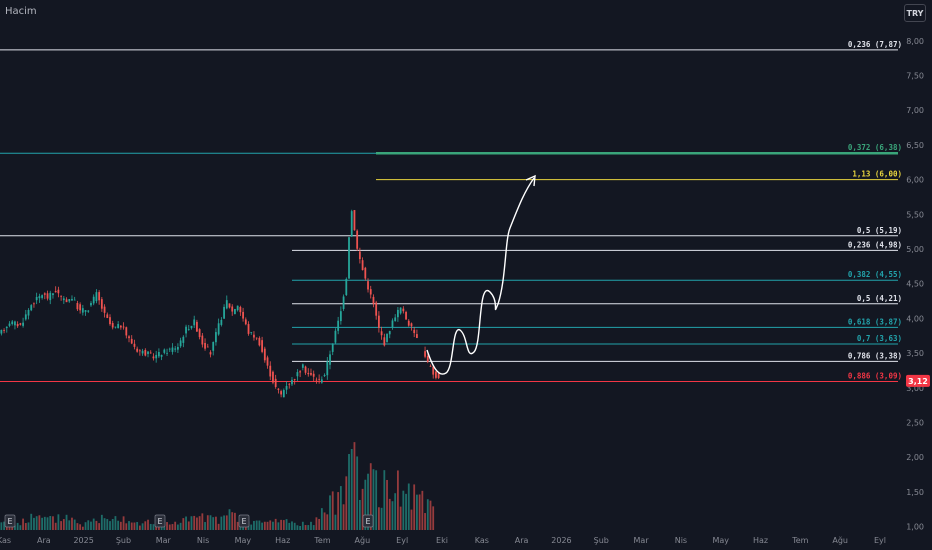 This screenshot has height=550, width=932. I want to click on x-tick-label: Eki, so click(442, 540).